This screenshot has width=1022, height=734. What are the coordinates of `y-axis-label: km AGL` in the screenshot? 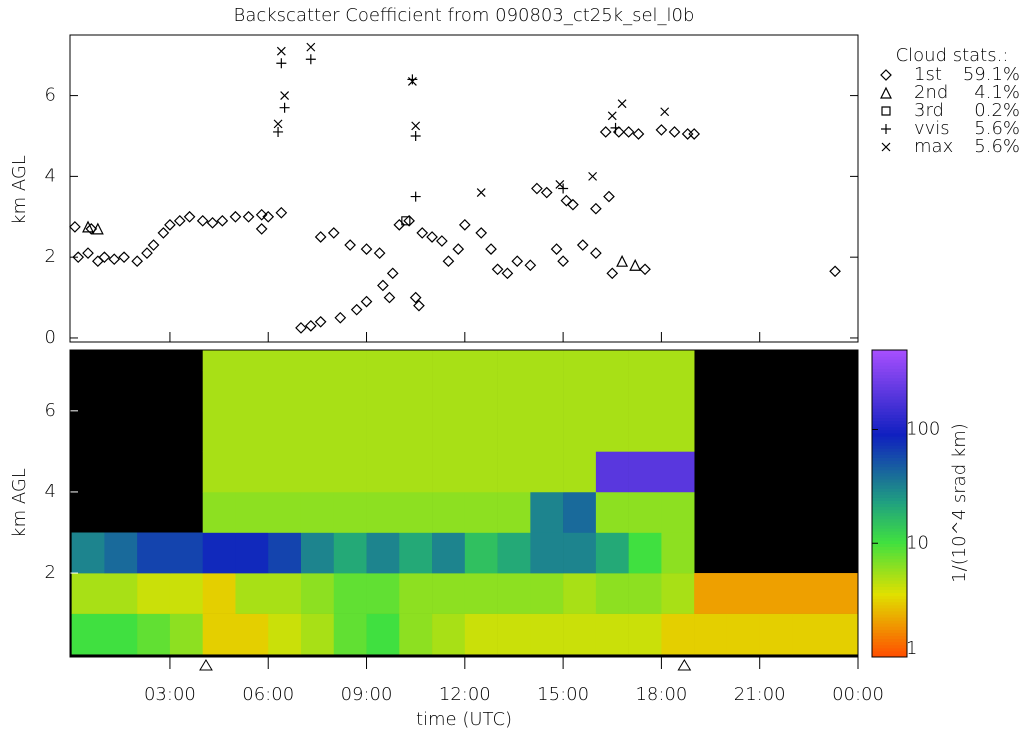 It's located at (19, 503).